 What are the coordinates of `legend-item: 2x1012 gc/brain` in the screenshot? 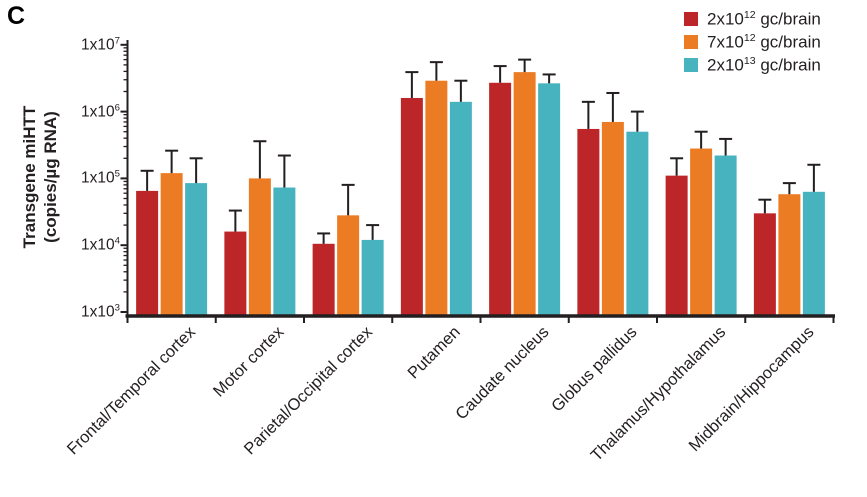 It's located at (752, 18).